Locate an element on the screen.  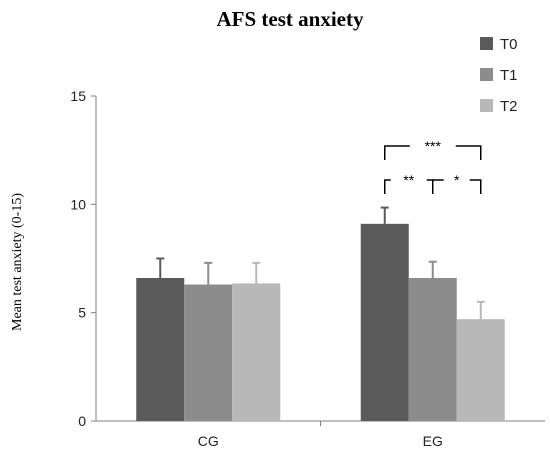
bar-t1-eg is located at coordinates (432, 349).